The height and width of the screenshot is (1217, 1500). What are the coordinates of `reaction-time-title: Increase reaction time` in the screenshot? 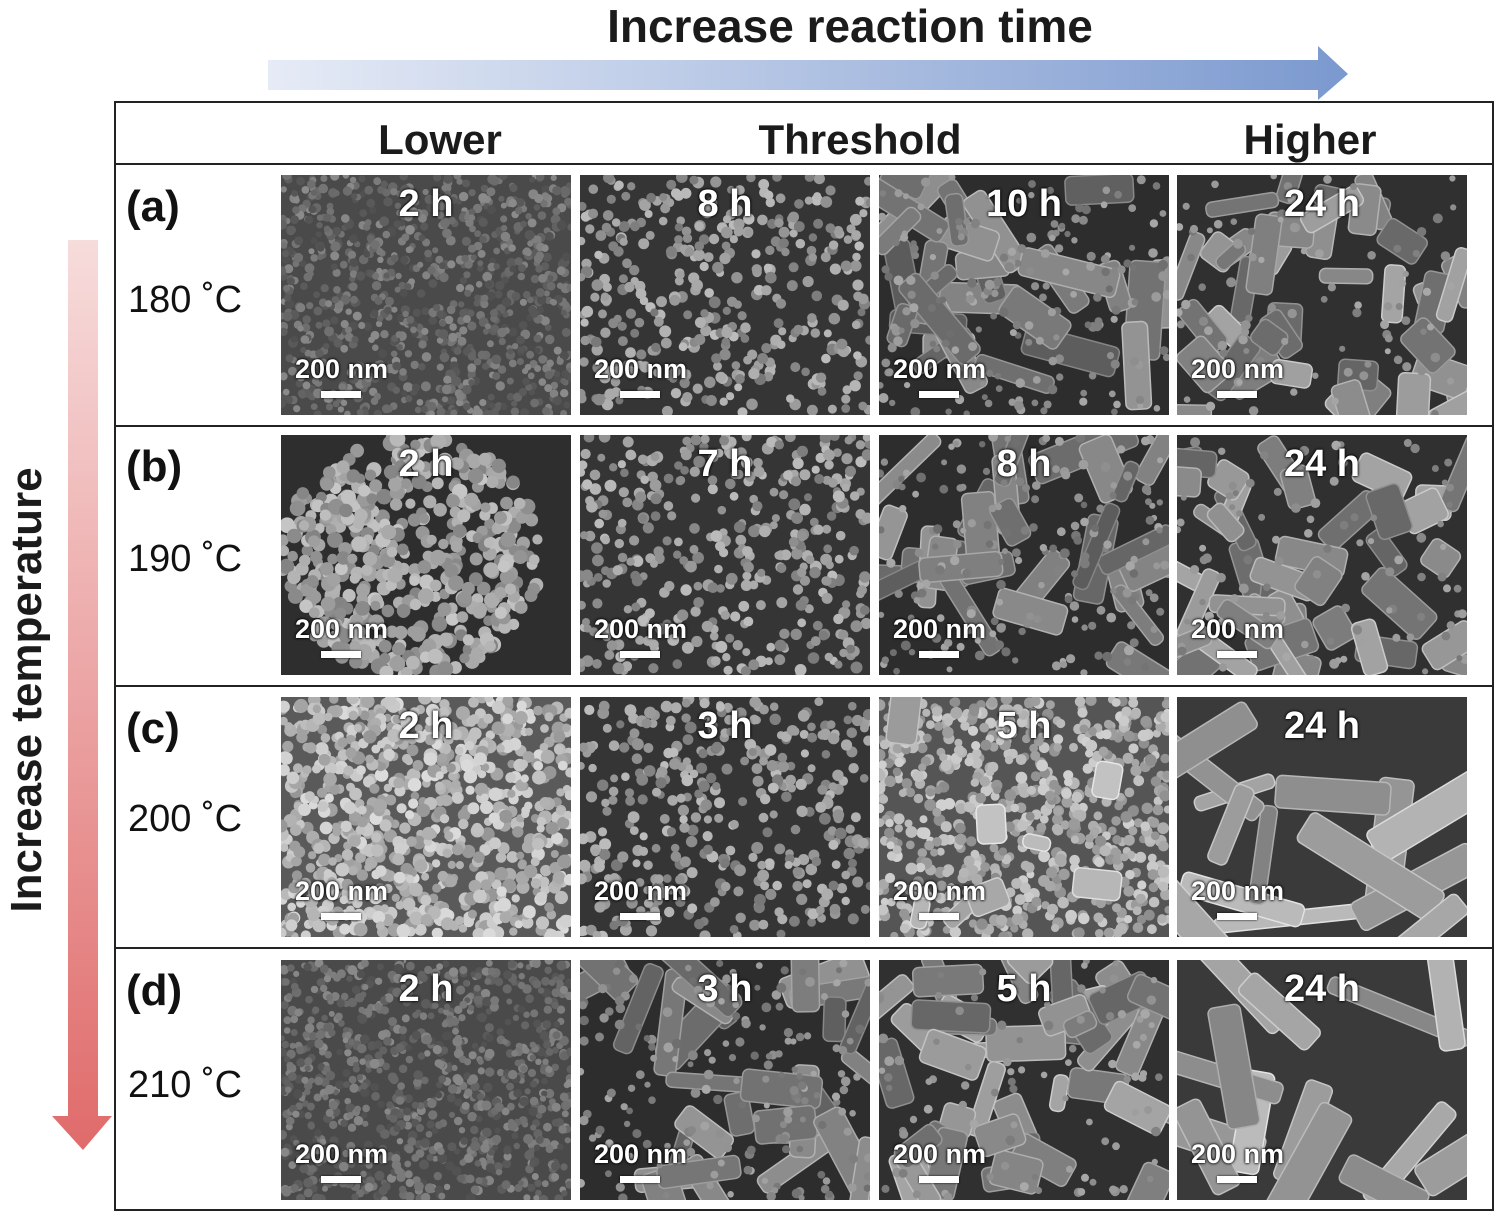 It's located at (850, 26).